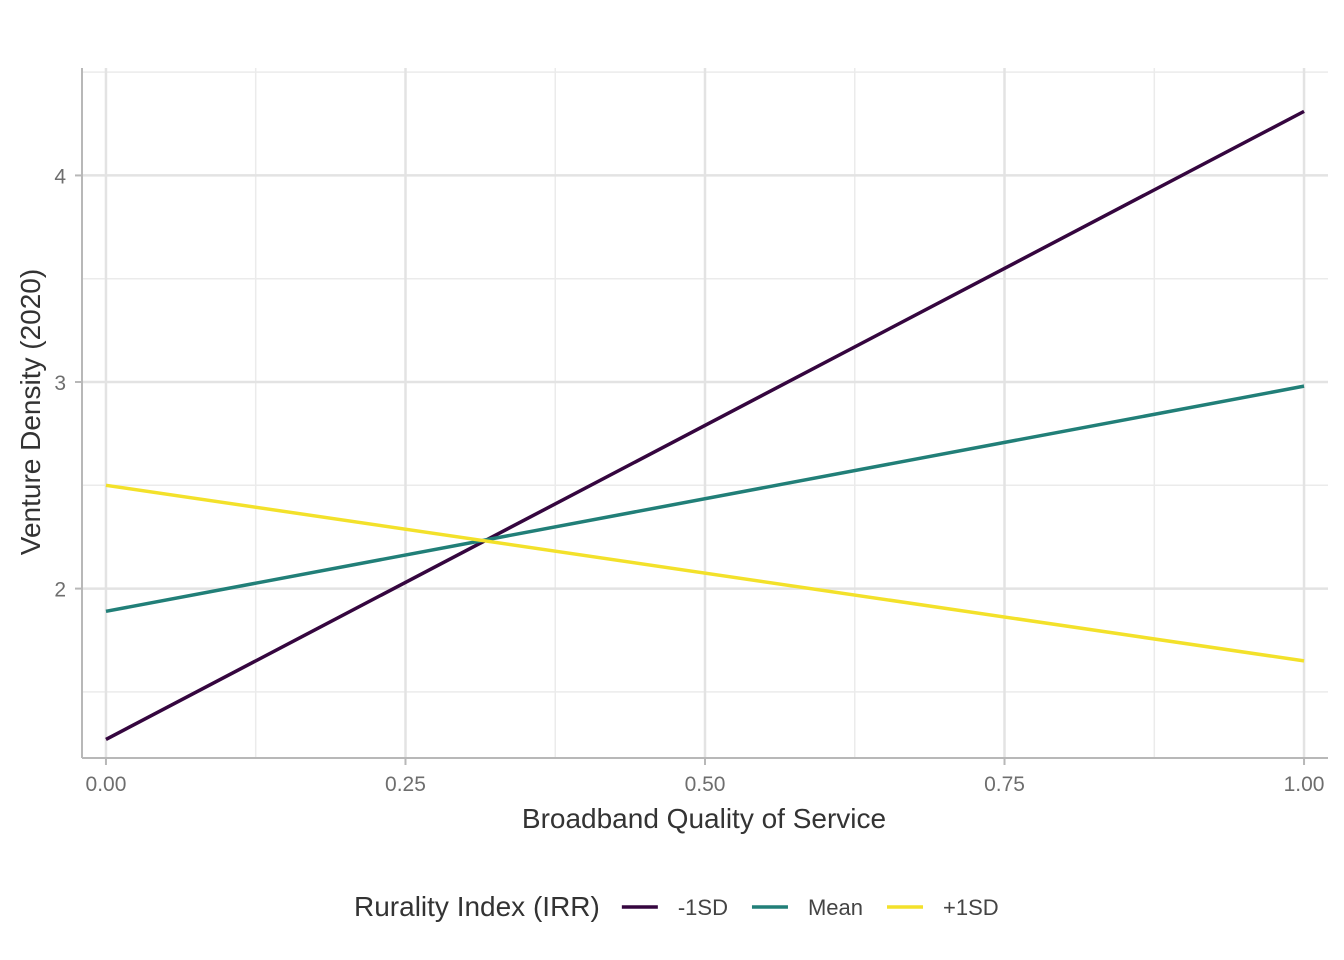 The image size is (1344, 960). What do you see at coordinates (705, 784) in the screenshot?
I see `x-tick-label: 0.50` at bounding box center [705, 784].